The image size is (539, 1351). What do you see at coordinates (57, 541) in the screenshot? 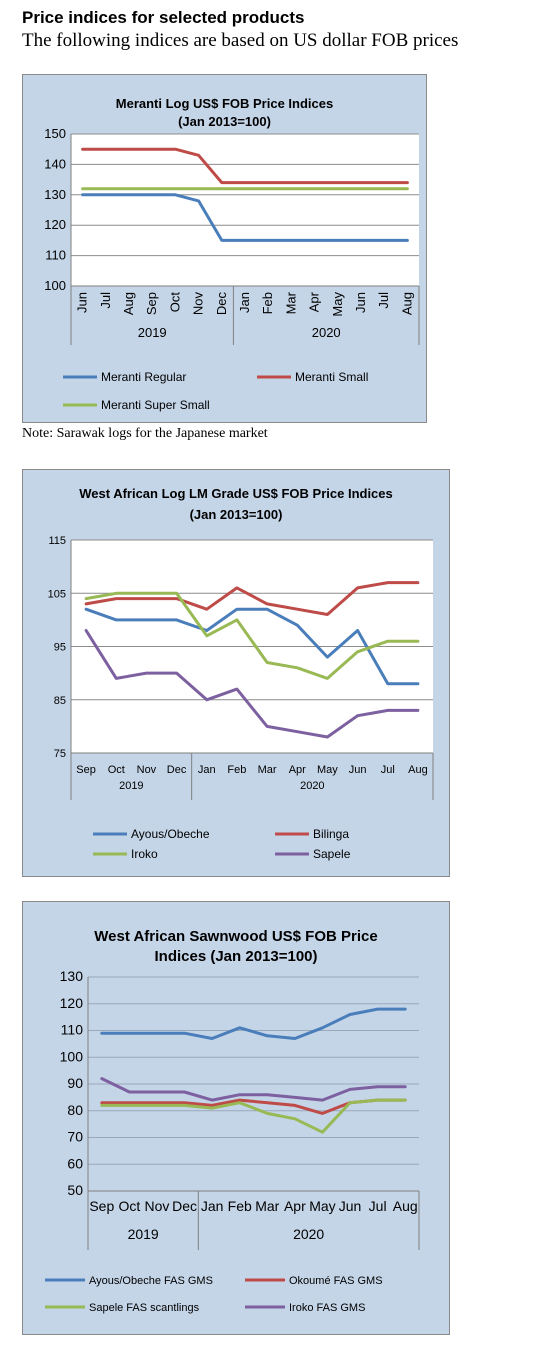
I see `y-tick-label: 115` at bounding box center [57, 541].